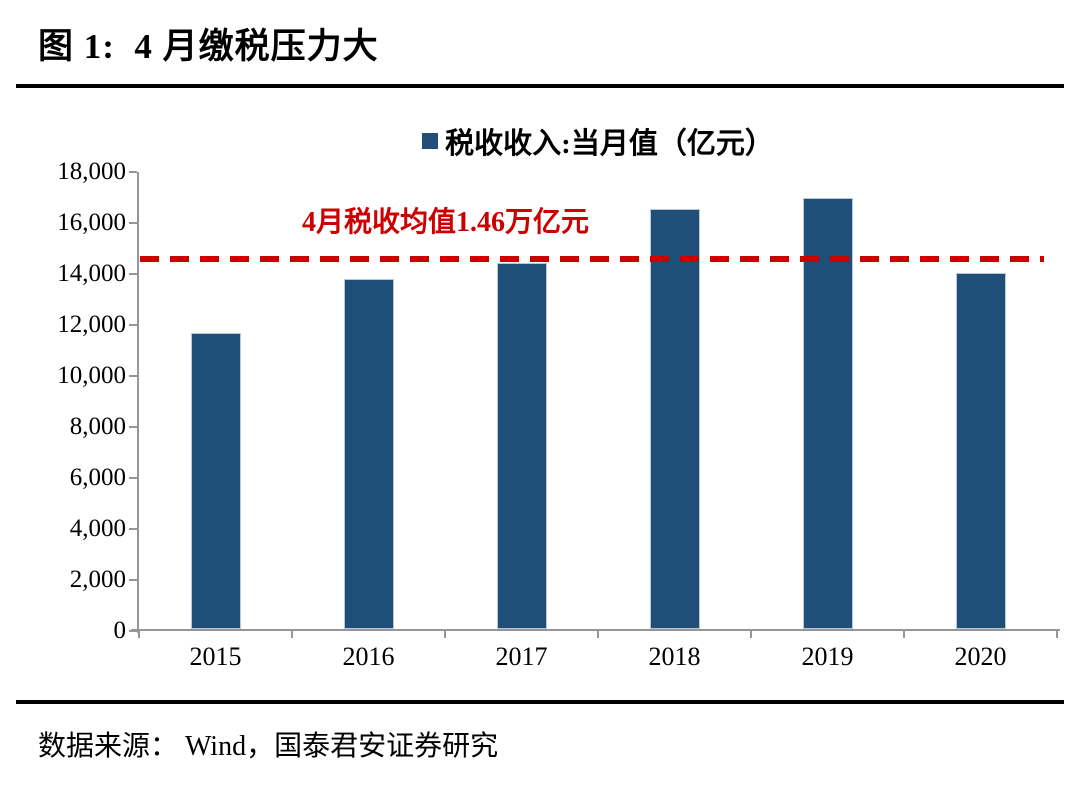  What do you see at coordinates (120, 630) in the screenshot?
I see `y-axis-label: 0` at bounding box center [120, 630].